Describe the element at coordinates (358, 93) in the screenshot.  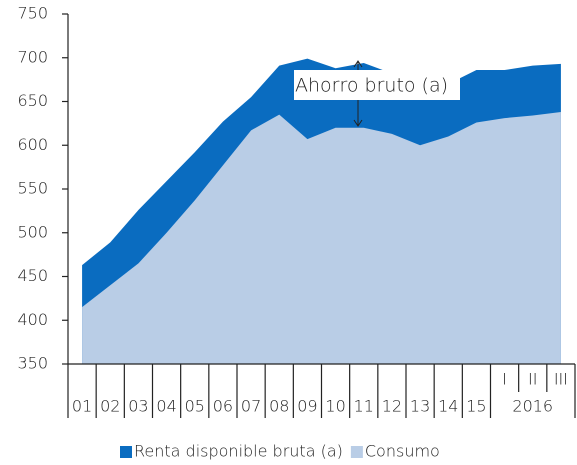
I see `arrow-head` at that location.